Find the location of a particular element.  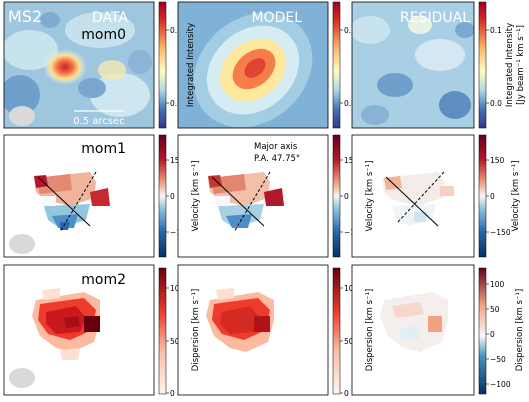

colorbar-label-mom2-data: Dispersion [km s⁻¹] is located at coordinates (196, 330).